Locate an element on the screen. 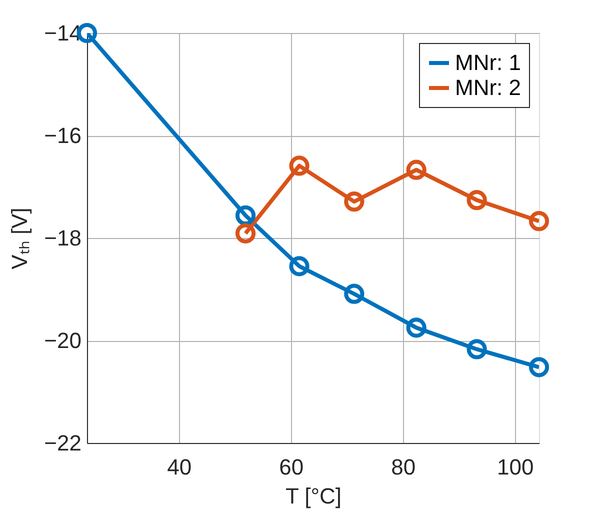 Image resolution: width=601 pixels, height=530 pixels. x-tick-label: 80 is located at coordinates (403, 467).